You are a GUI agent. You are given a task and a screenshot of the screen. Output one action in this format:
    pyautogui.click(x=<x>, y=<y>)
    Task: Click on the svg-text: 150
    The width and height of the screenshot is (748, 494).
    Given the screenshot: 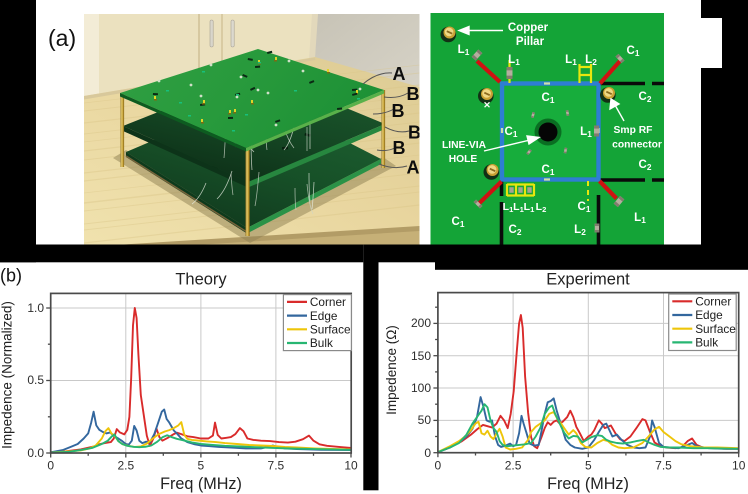 What is the action you would take?
    pyautogui.click(x=421, y=356)
    